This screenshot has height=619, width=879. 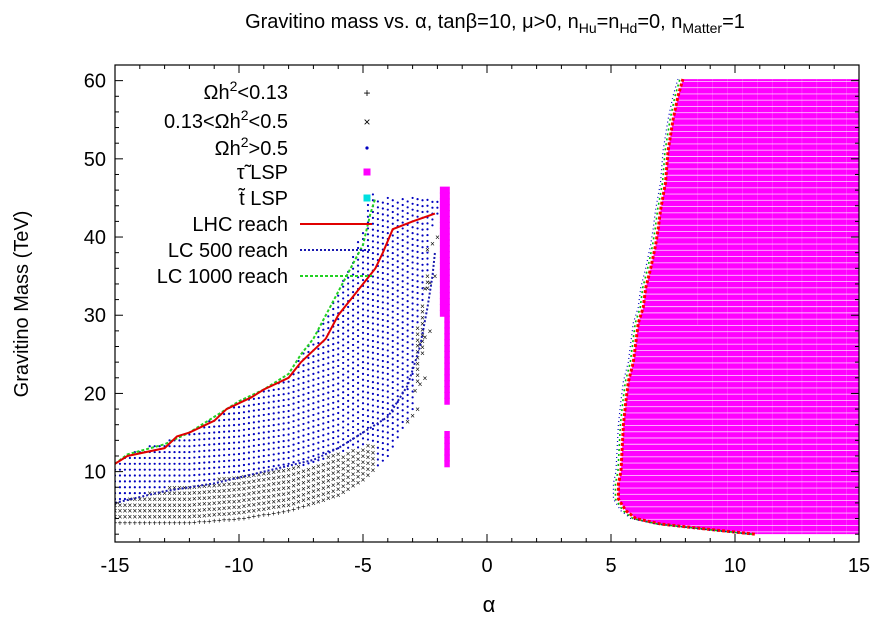 What do you see at coordinates (95, 238) in the screenshot?
I see `y-tick-label: 40` at bounding box center [95, 238].